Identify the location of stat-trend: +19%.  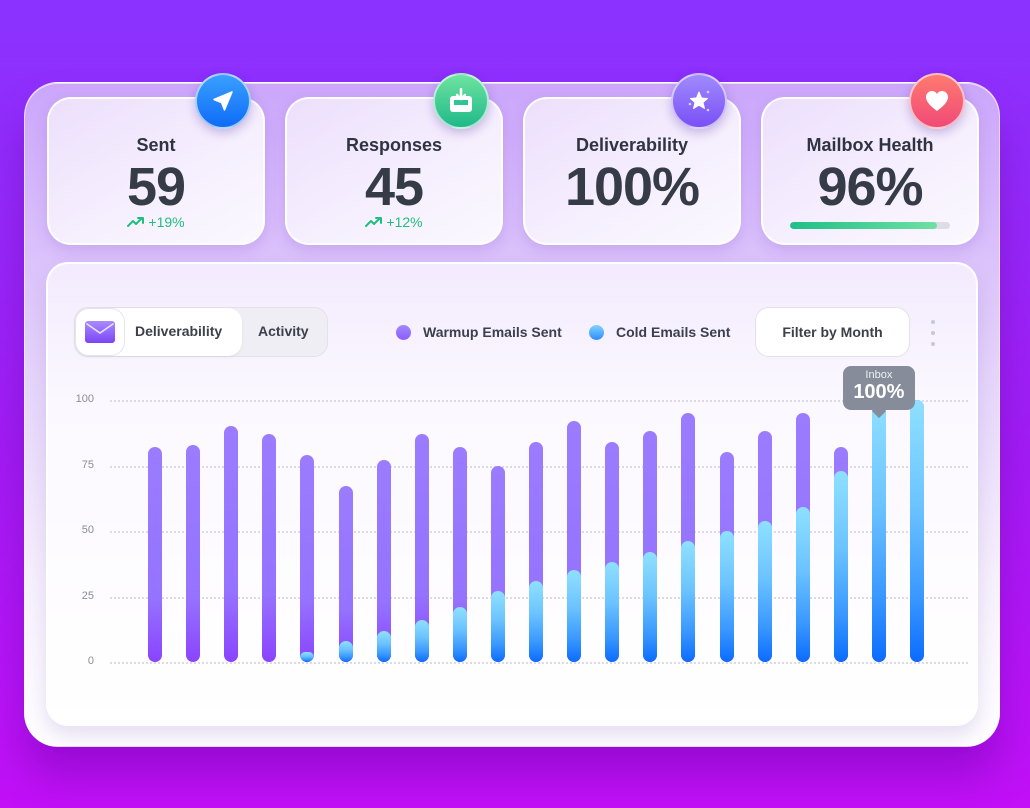
(156, 222).